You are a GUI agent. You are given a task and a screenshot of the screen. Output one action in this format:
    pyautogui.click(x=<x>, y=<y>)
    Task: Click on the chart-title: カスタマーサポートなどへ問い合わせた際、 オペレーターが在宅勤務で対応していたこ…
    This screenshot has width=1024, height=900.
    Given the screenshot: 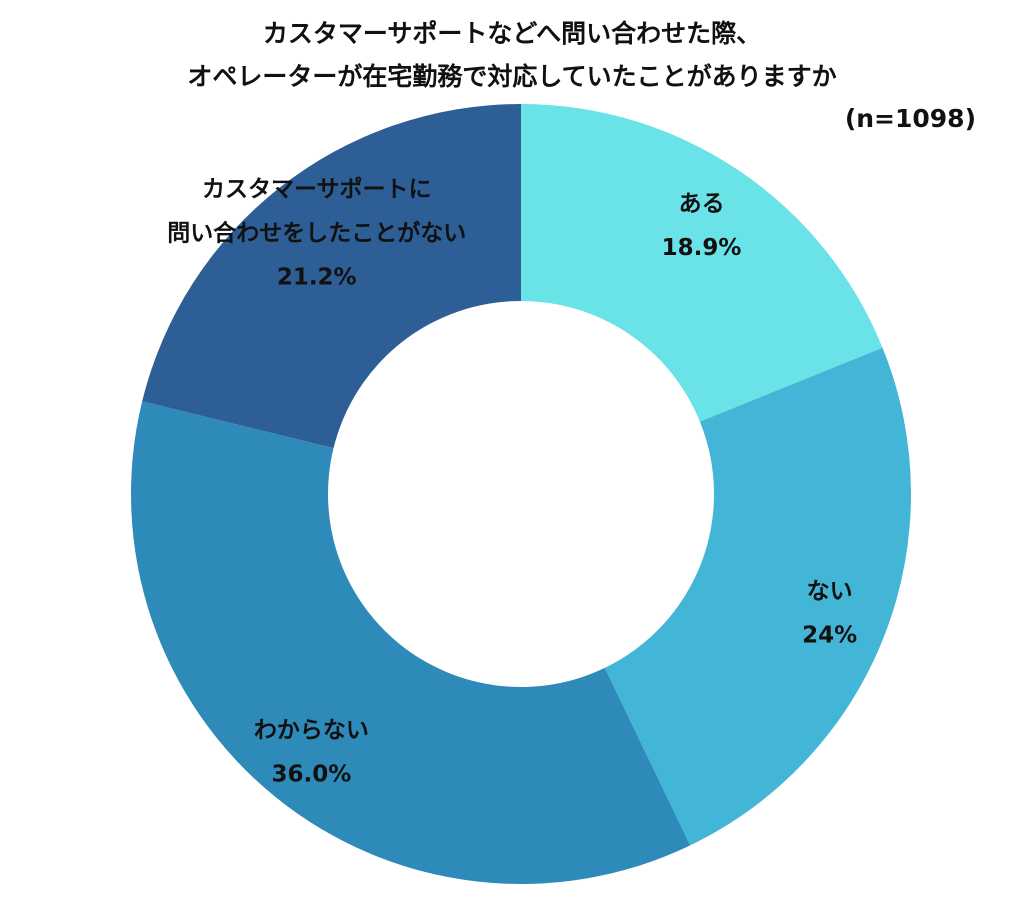 What is the action you would take?
    pyautogui.click(x=512, y=55)
    